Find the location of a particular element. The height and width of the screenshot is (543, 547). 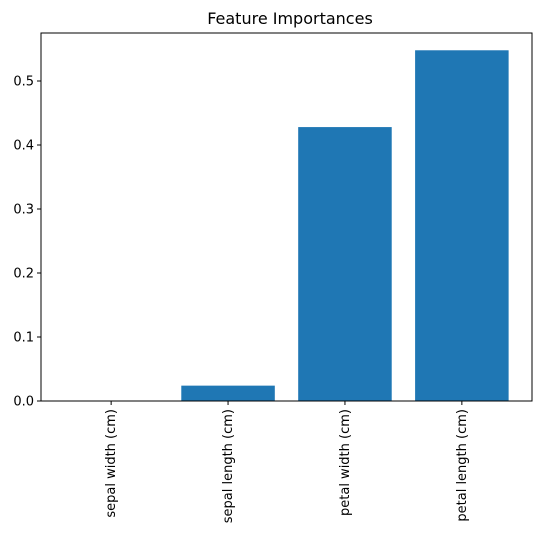

y-tick-label: 0.3 is located at coordinates (23, 210).